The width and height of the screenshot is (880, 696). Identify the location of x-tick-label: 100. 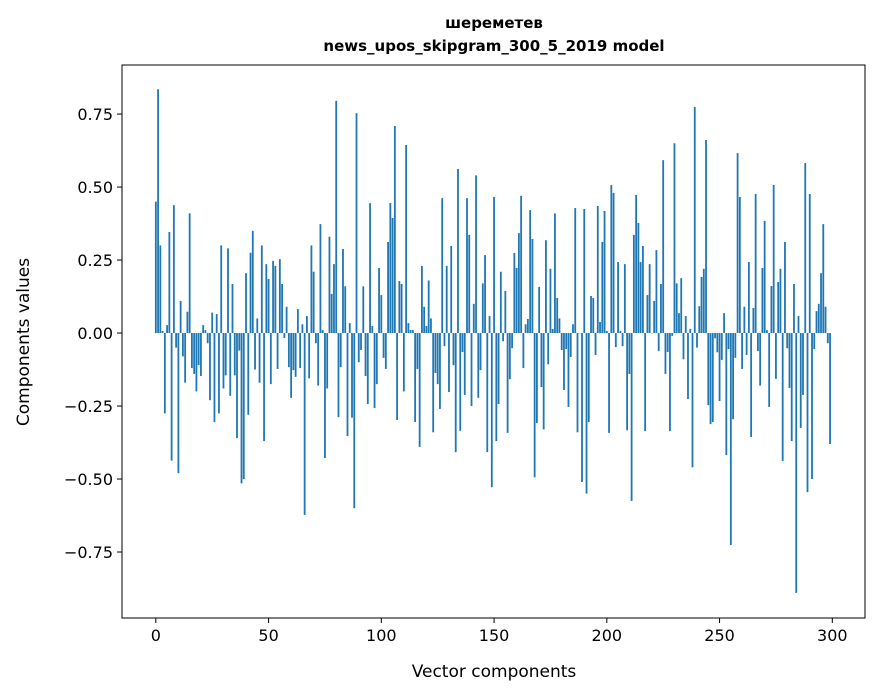
(381, 635).